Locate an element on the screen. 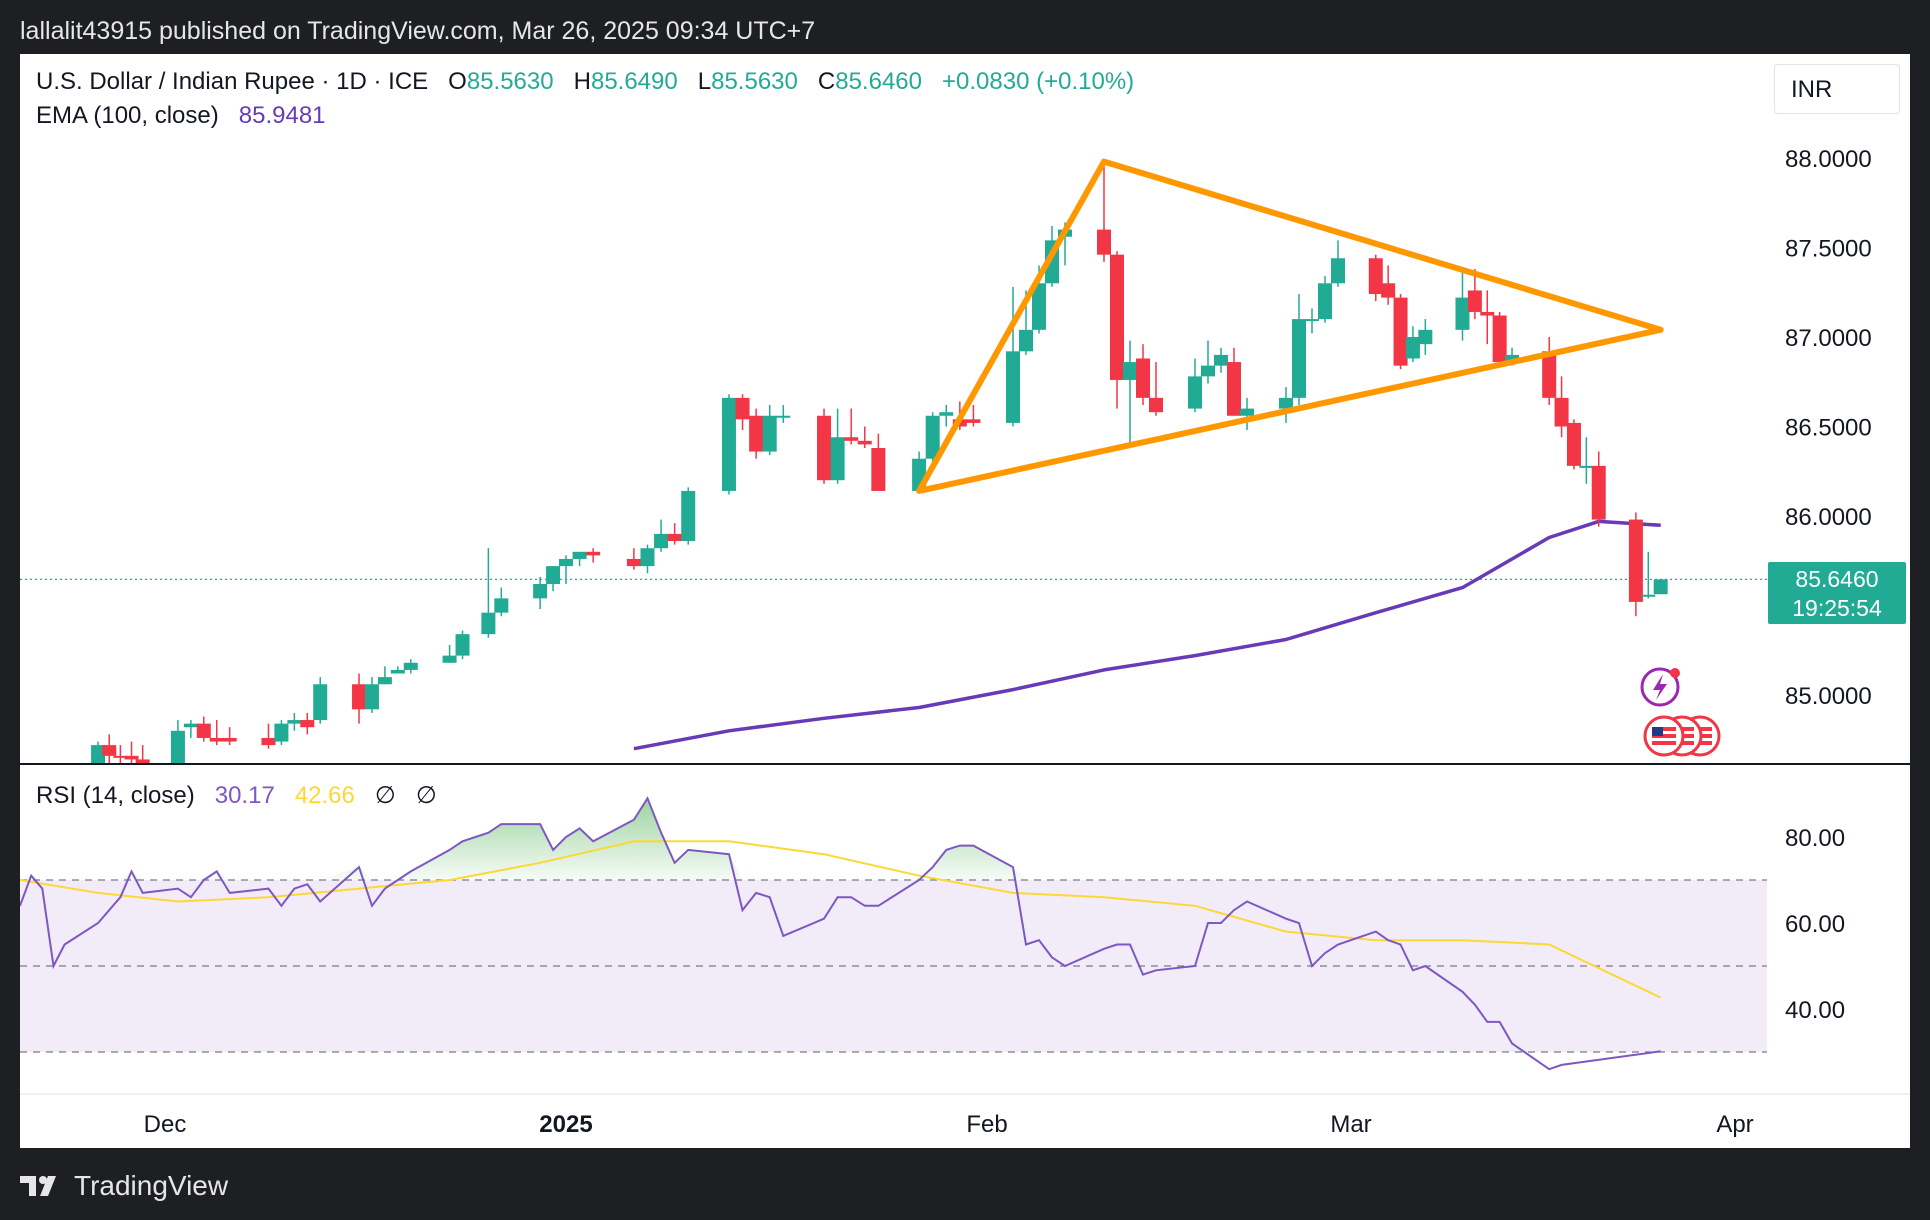 This screenshot has height=1220, width=1930. rsi-axis-tick: 60.00 is located at coordinates (1815, 924).